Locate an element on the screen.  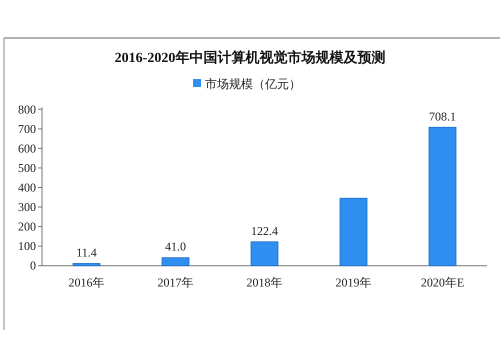
data-label: 122.4 is located at coordinates (264, 231).